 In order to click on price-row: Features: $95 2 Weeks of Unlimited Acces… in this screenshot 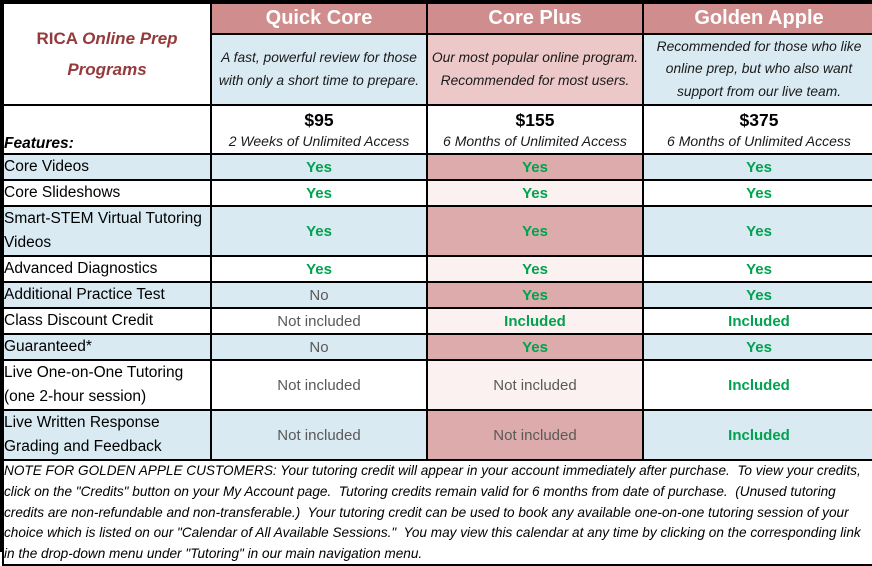, I will do `click(437, 129)`.